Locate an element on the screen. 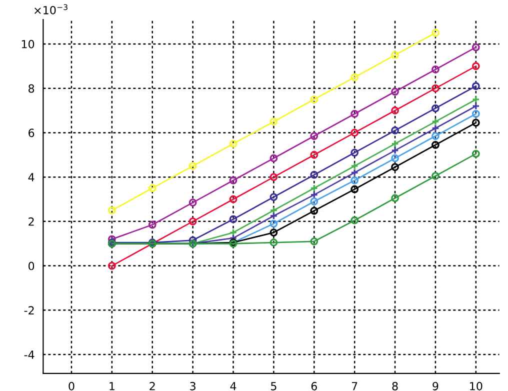 The width and height of the screenshot is (508, 391). text: ×10$^{−3}$ is located at coordinates (51, 9).